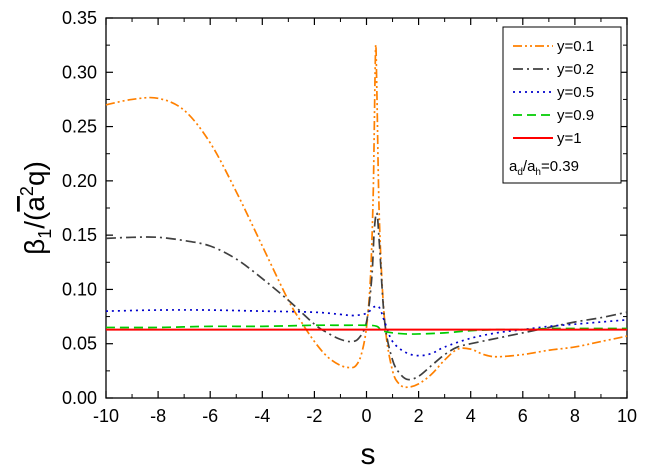 The height and width of the screenshot is (473, 648). What do you see at coordinates (79, 127) in the screenshot?
I see `y-tick-label: 0.25` at bounding box center [79, 127].